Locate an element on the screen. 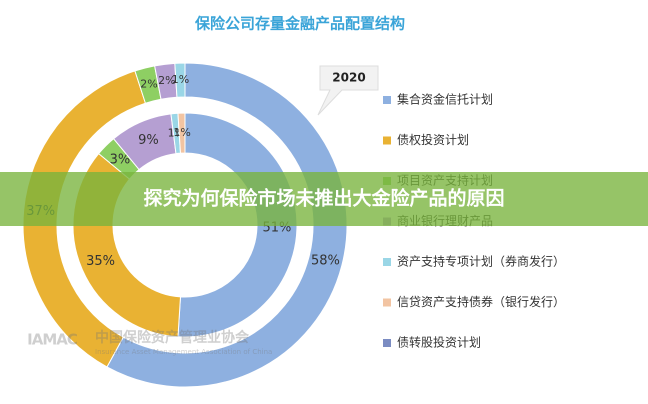 The width and height of the screenshot is (648, 404). data-label: 3% is located at coordinates (120, 159).